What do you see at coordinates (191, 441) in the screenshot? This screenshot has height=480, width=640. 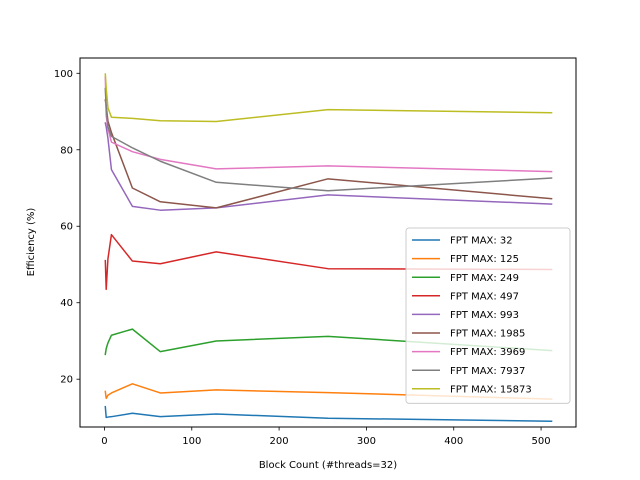 I see `x-tick-label-1: 100` at bounding box center [191, 441].